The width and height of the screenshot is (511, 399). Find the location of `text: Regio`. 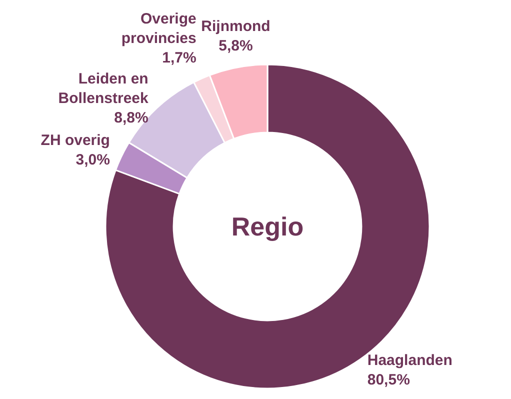

text: Regio is located at coordinates (267, 227).